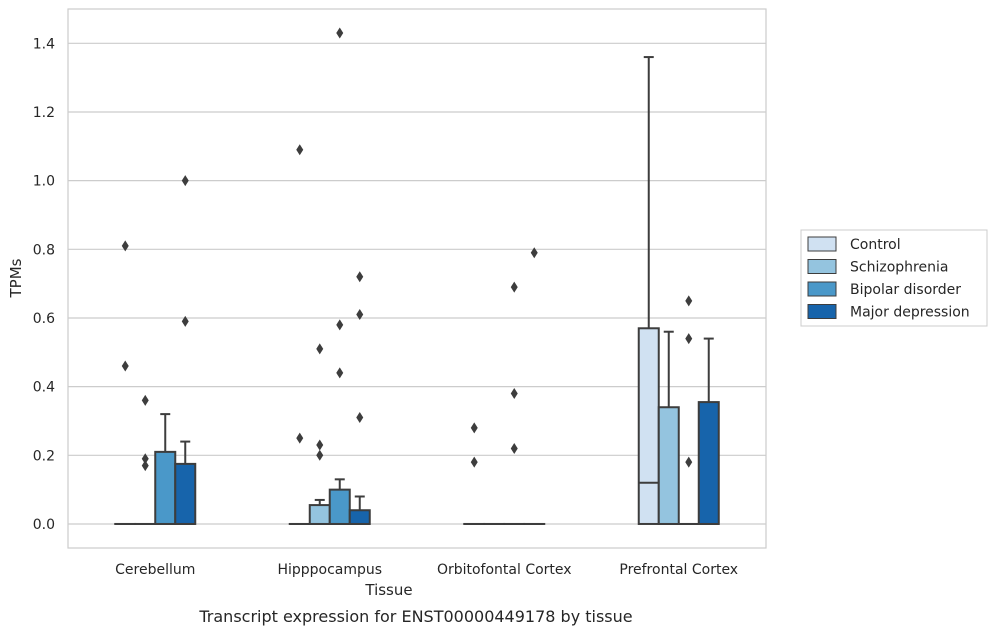 The height and width of the screenshot is (634, 997). What do you see at coordinates (44, 388) in the screenshot?
I see `y-tick-label: 0.4` at bounding box center [44, 388].